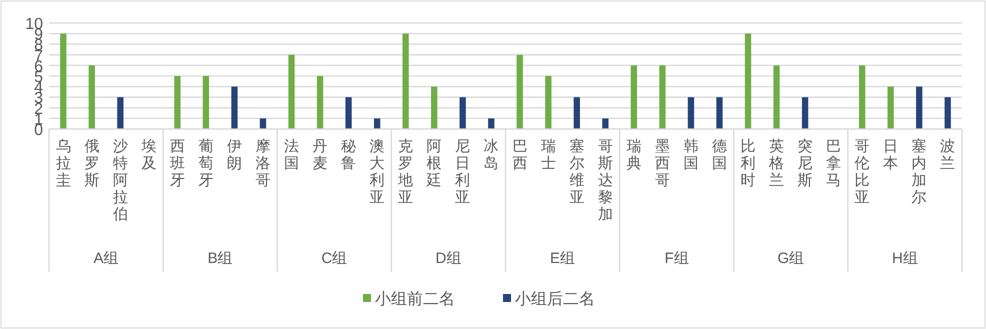  I want to click on x-tick-label: 伊朗, so click(234, 155).